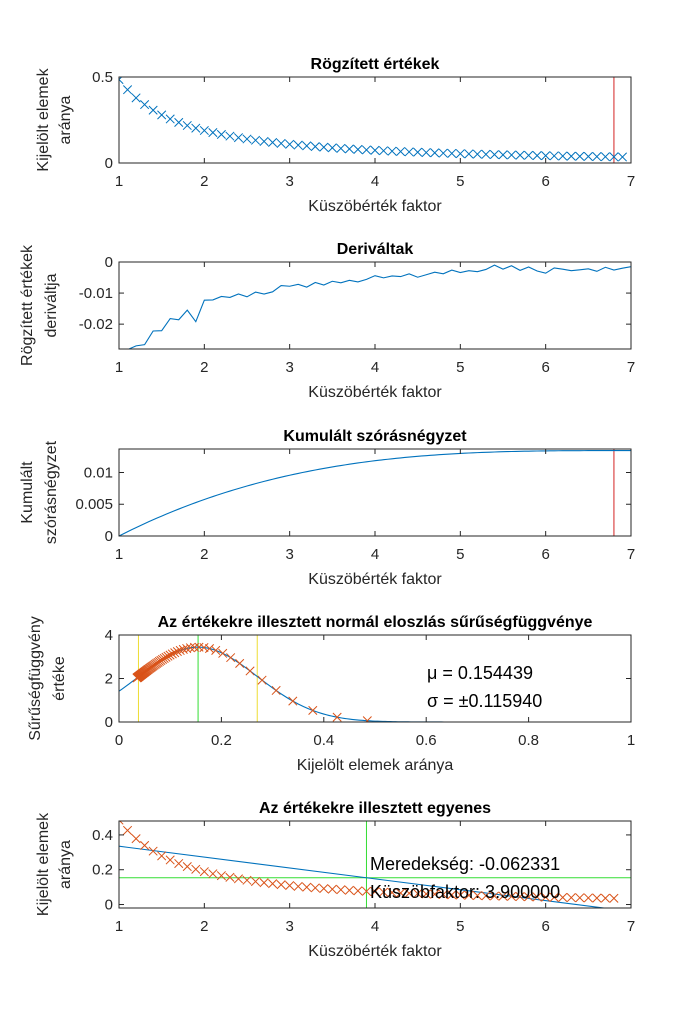  I want to click on x-tick-label: 4, so click(375, 367).